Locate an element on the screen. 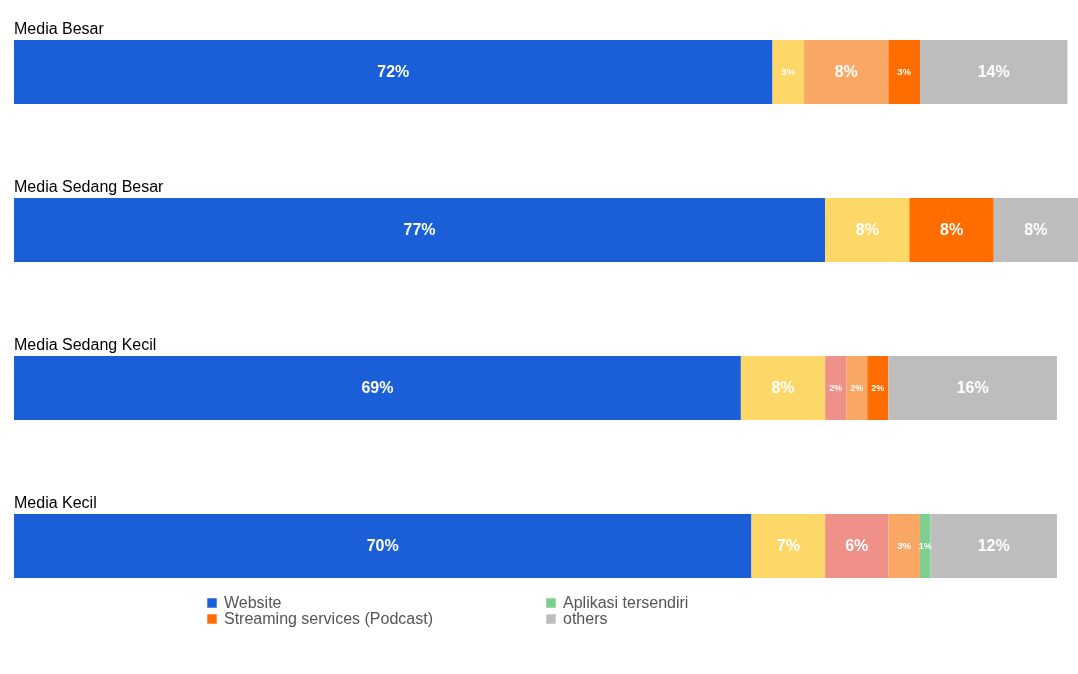  y-tick-label: Media Besar is located at coordinates (59, 28).